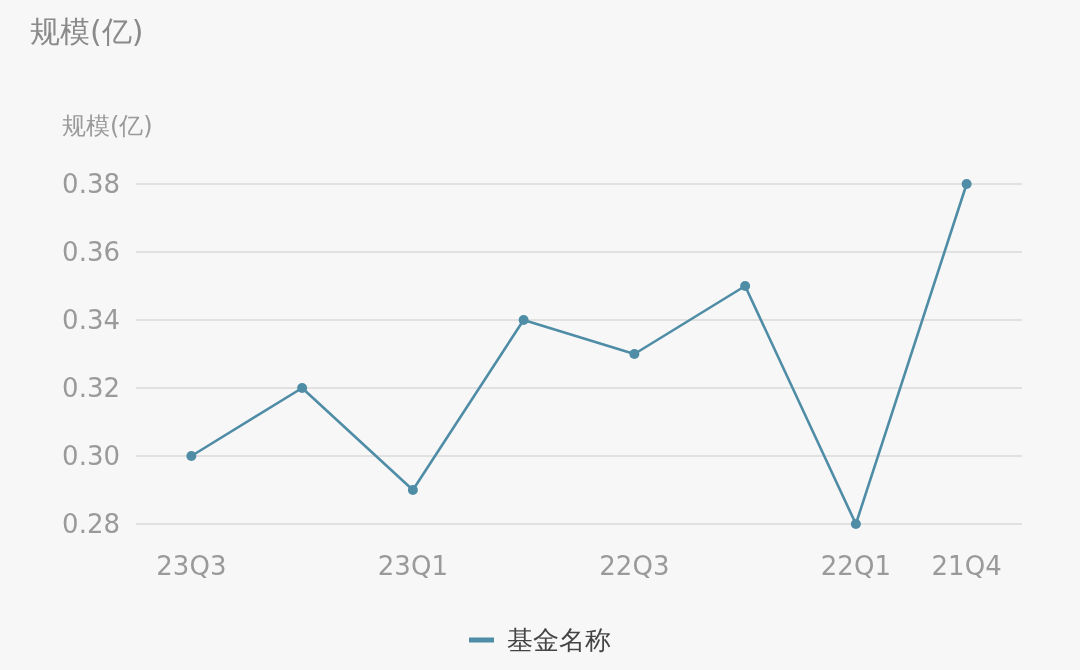  What do you see at coordinates (191, 566) in the screenshot?
I see `x-tick-label: 23Q3` at bounding box center [191, 566].